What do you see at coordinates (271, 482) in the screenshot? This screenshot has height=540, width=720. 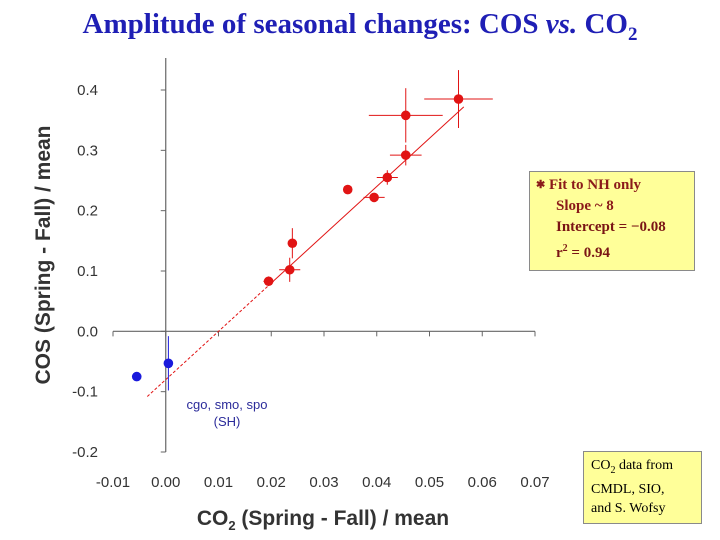 I see `x-tick-label: 0.02` at bounding box center [271, 482].